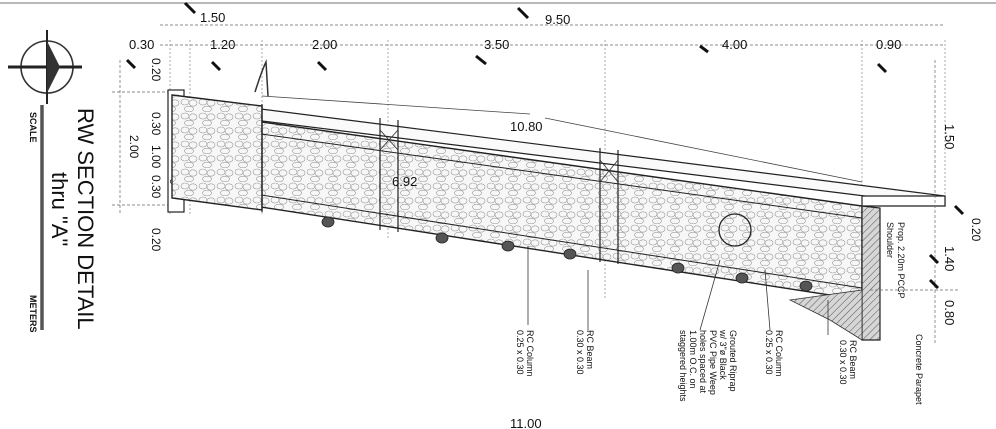  What do you see at coordinates (693, 359) in the screenshot?
I see `note-riprap-line5: 1.00m O.C. on` at bounding box center [693, 359].